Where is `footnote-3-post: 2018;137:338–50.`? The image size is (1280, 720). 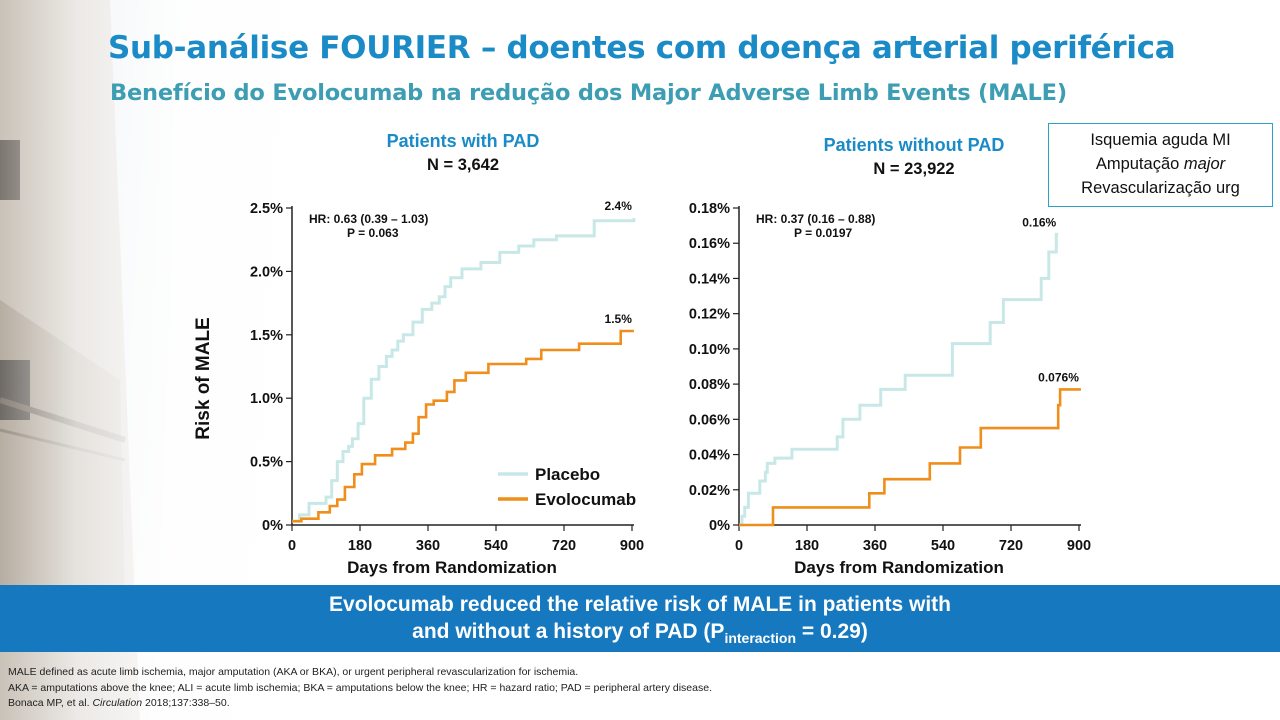
footnote-3-post: 2018;137:338–50. is located at coordinates (186, 703).